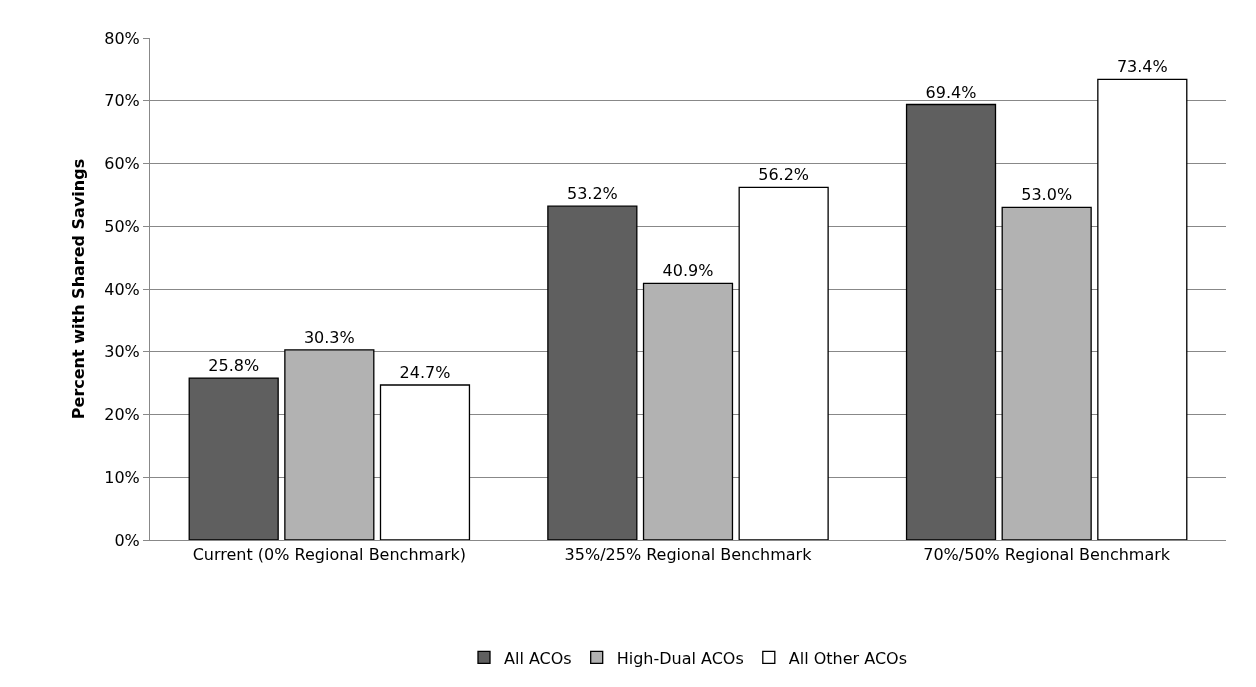 Image resolution: width=1256 pixels, height=687 pixels. Describe the element at coordinates (680, 658) in the screenshot. I see `legend-label: High-Dual ACOs` at that location.